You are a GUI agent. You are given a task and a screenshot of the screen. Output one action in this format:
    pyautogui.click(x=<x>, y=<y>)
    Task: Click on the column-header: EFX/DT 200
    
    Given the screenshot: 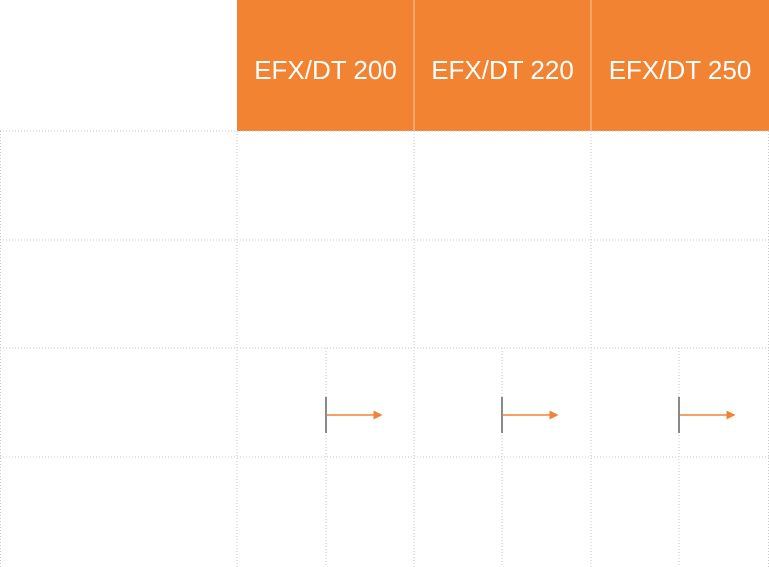 What is the action you would take?
    pyautogui.click(x=325, y=70)
    